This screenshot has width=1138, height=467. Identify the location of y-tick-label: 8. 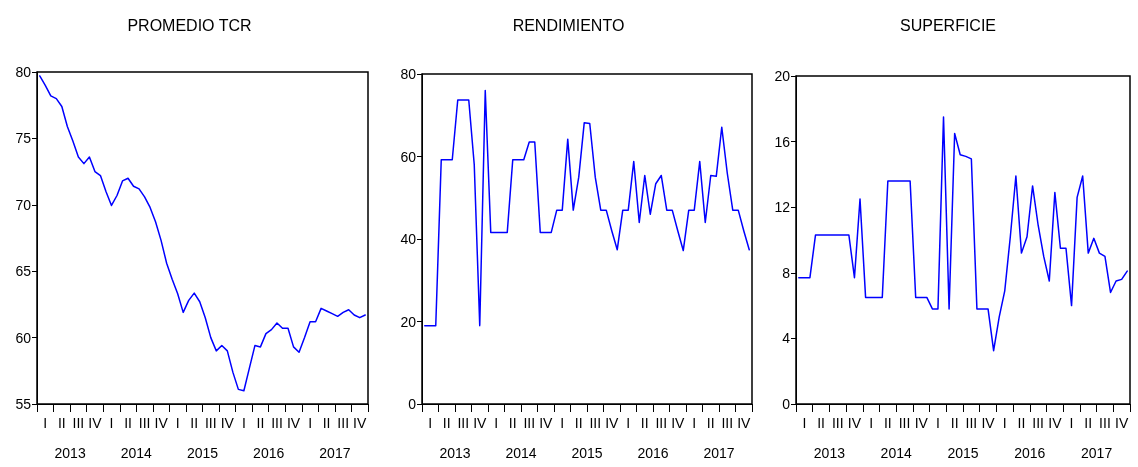
(786, 272).